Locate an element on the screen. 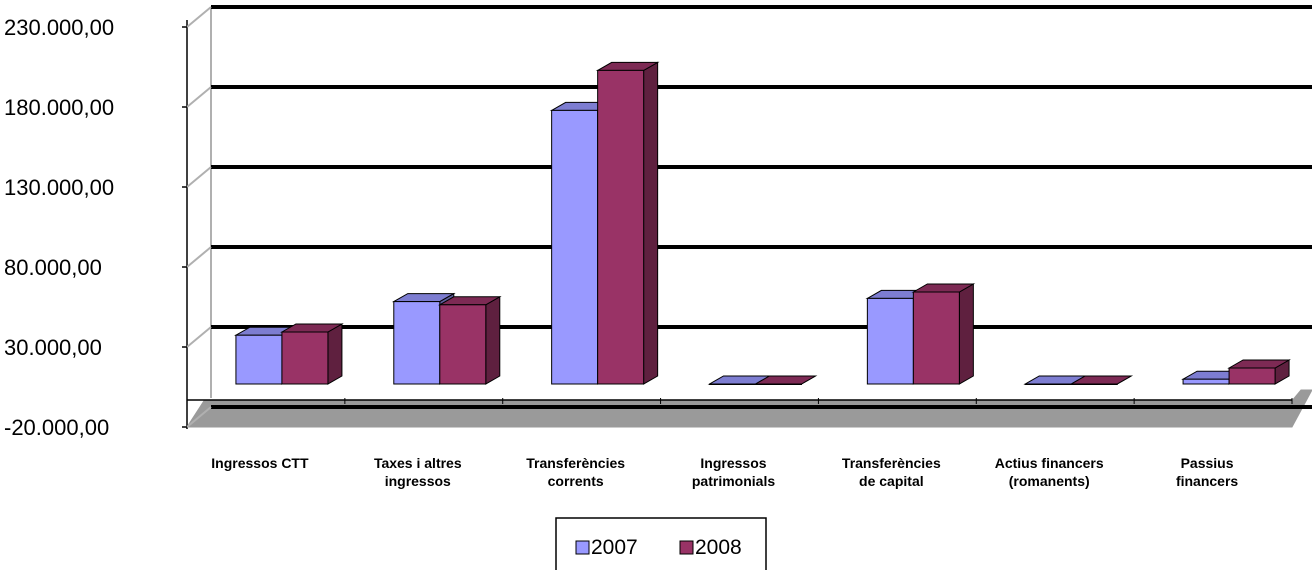 Image resolution: width=1312 pixels, height=570 pixels. x-tick-label-3: Ingressos patrimonials is located at coordinates (733, 472).